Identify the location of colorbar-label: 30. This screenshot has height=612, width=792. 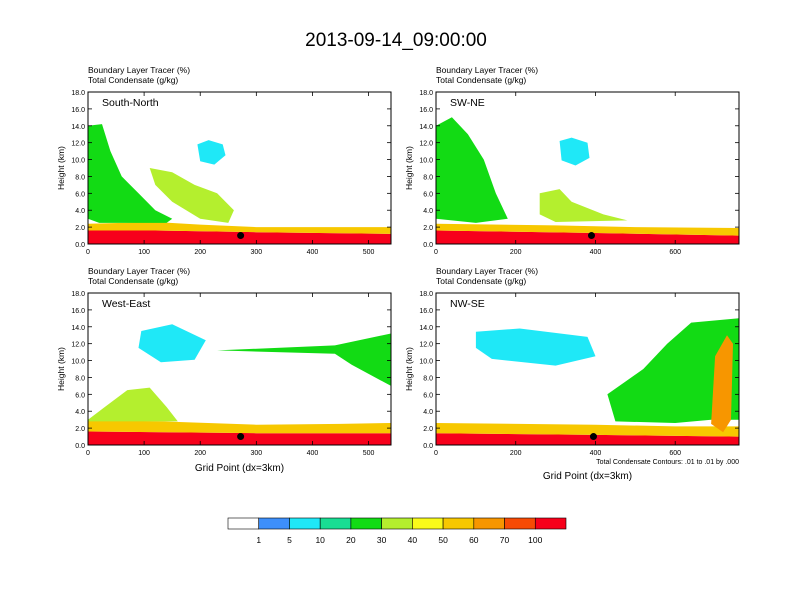
(382, 540).